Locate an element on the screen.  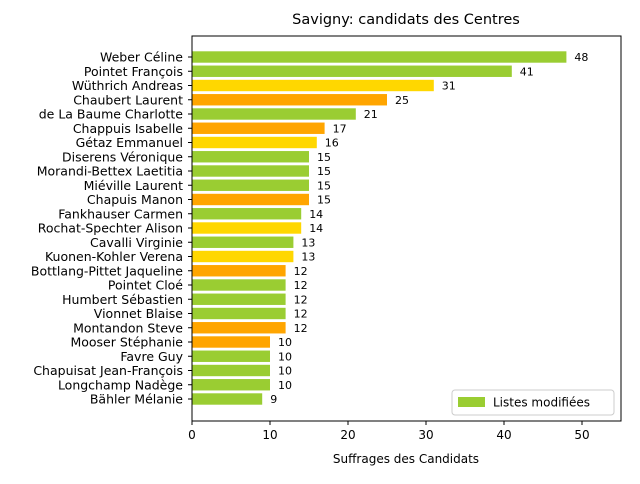
y-tick-label: de La Baume Charlotte is located at coordinates (111, 114).